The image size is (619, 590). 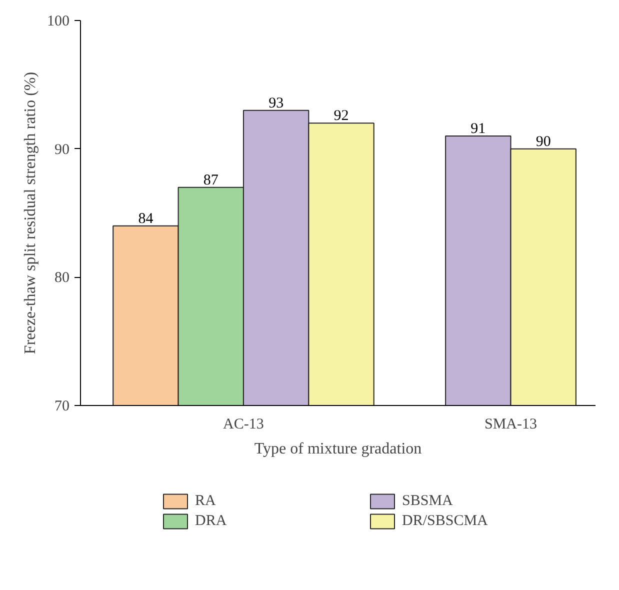 I want to click on x-tick-label: SMA-13, so click(x=511, y=424).